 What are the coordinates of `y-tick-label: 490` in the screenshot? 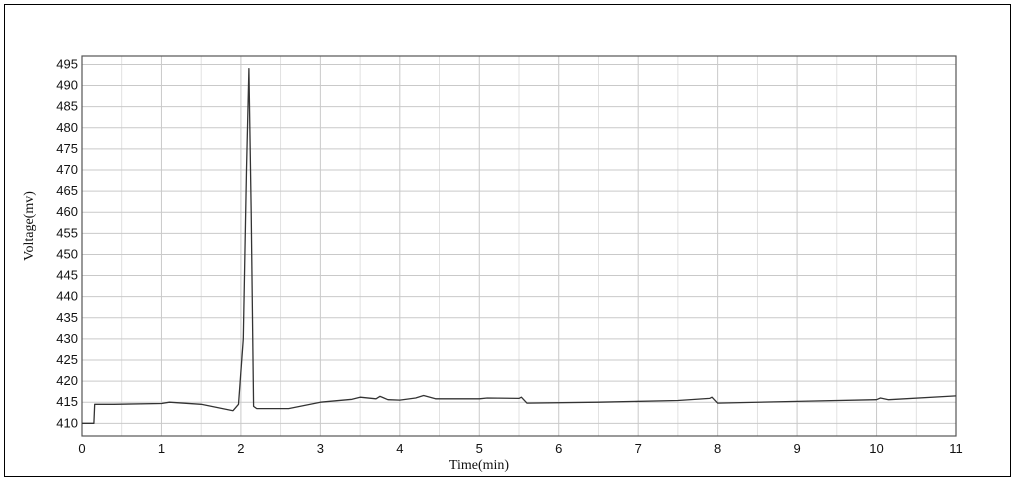 It's located at (67, 85).